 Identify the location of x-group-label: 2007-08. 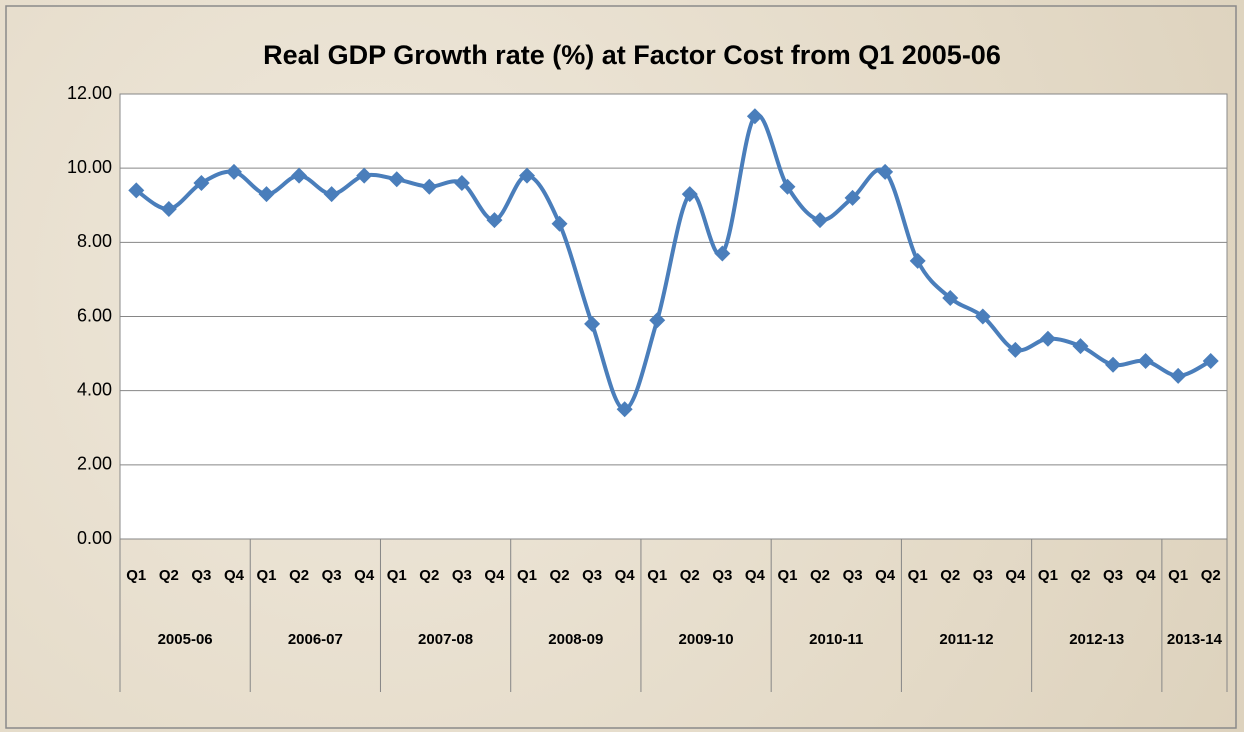
(446, 639).